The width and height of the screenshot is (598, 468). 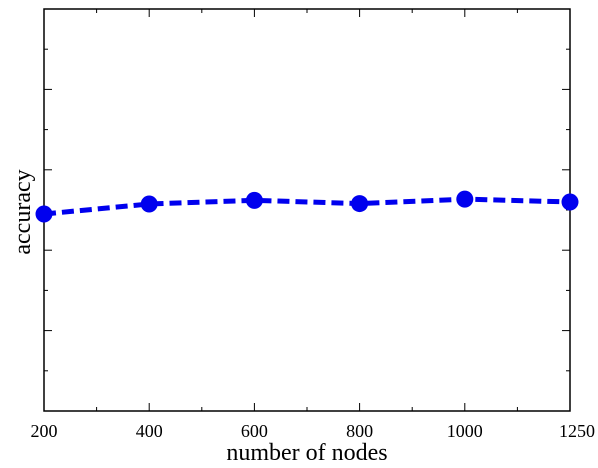 What do you see at coordinates (254, 431) in the screenshot?
I see `x-tick-label: 600` at bounding box center [254, 431].